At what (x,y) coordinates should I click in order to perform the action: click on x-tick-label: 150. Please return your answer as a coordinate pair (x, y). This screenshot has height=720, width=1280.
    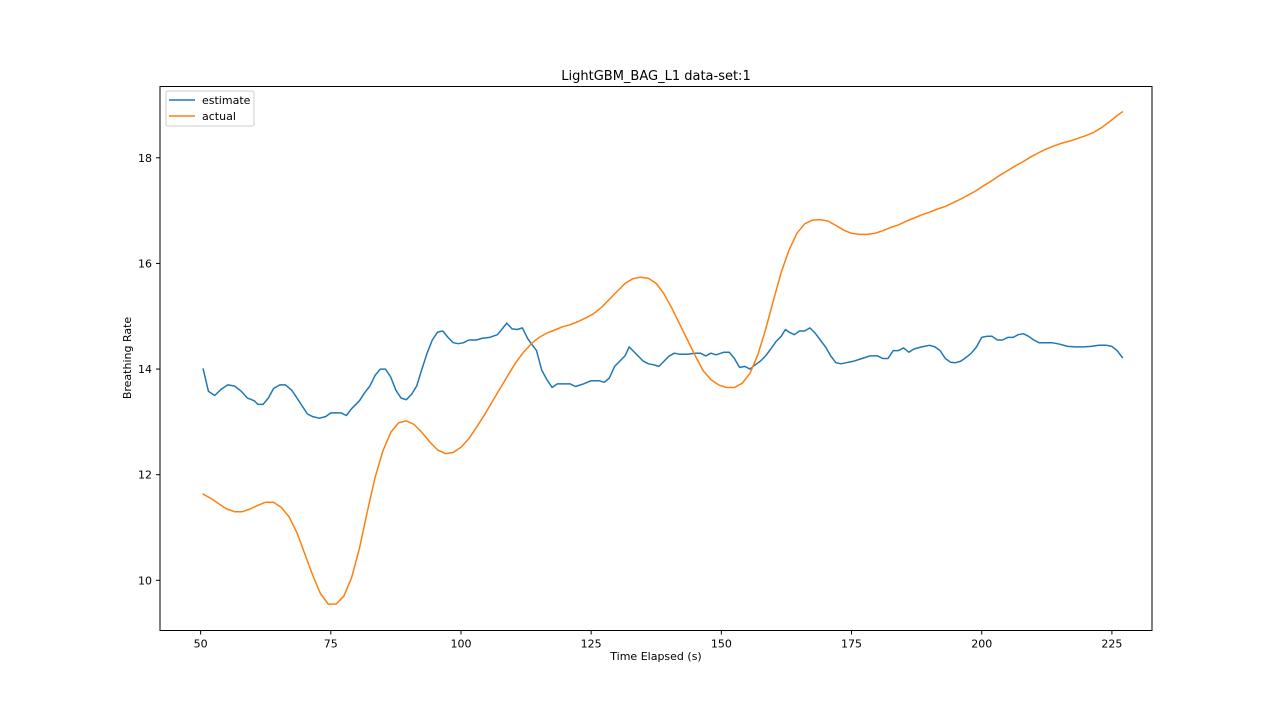
    Looking at the image, I should click on (721, 644).